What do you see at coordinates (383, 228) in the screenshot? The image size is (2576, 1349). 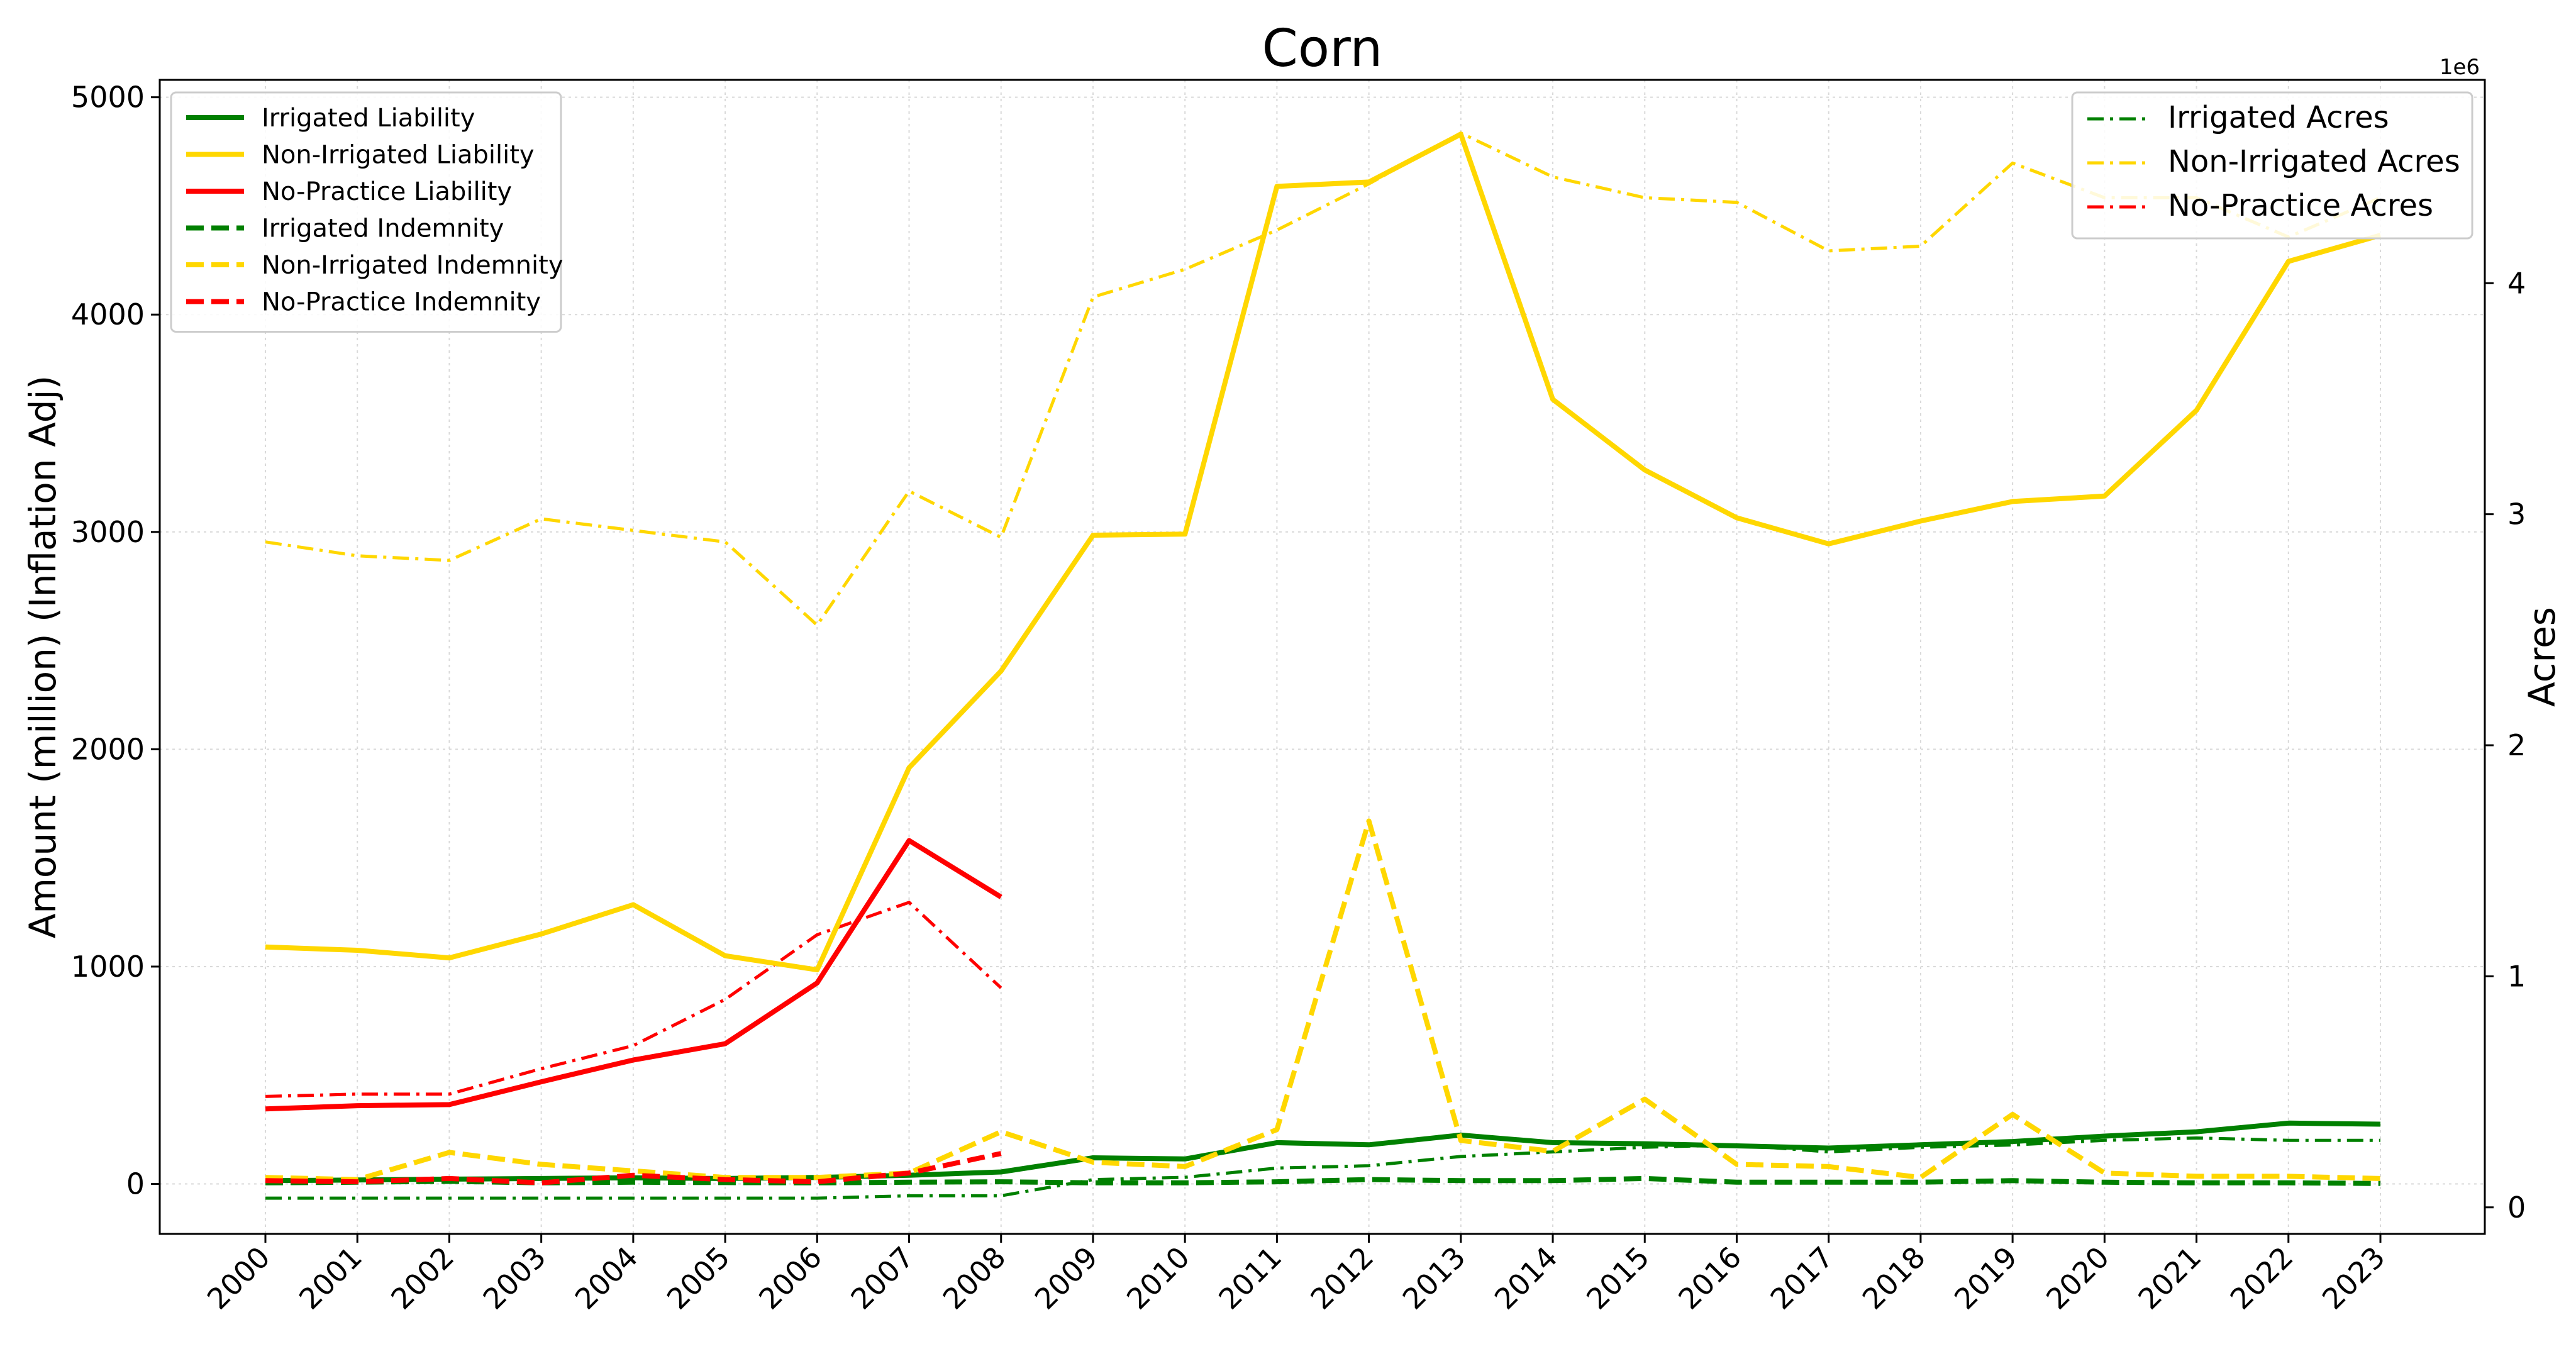 I see `legend-left-label-irrigated-indemnity: Irrigated Indemnity` at bounding box center [383, 228].